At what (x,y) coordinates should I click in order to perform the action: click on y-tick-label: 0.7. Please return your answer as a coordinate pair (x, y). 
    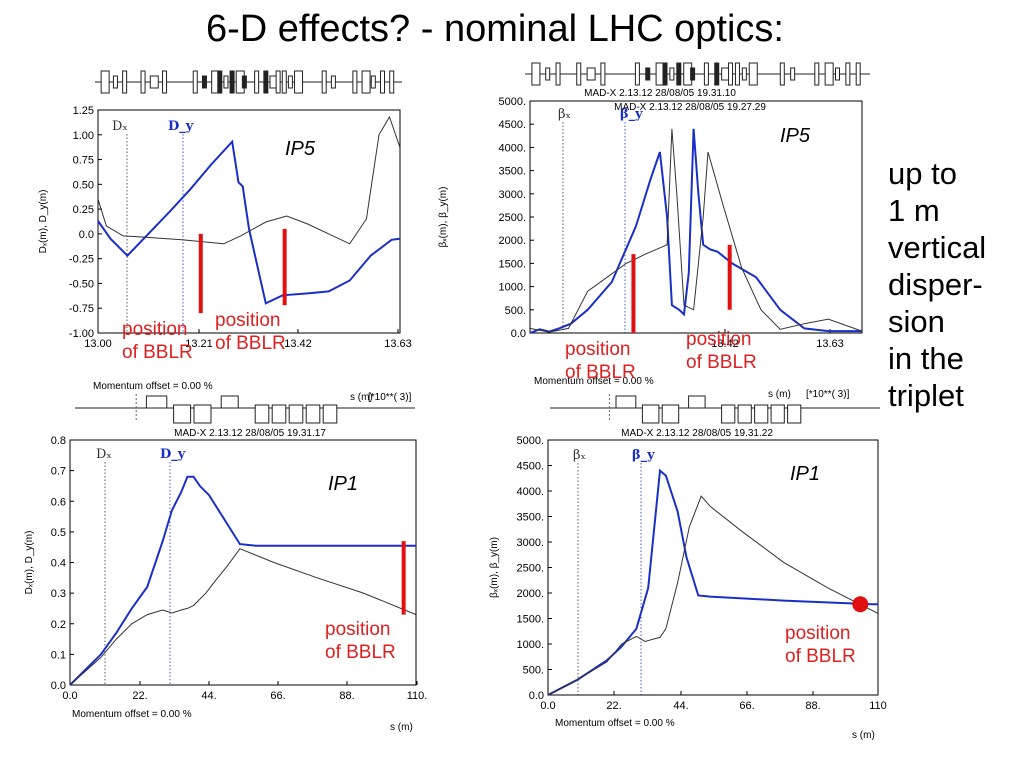
    Looking at the image, I should click on (58, 472).